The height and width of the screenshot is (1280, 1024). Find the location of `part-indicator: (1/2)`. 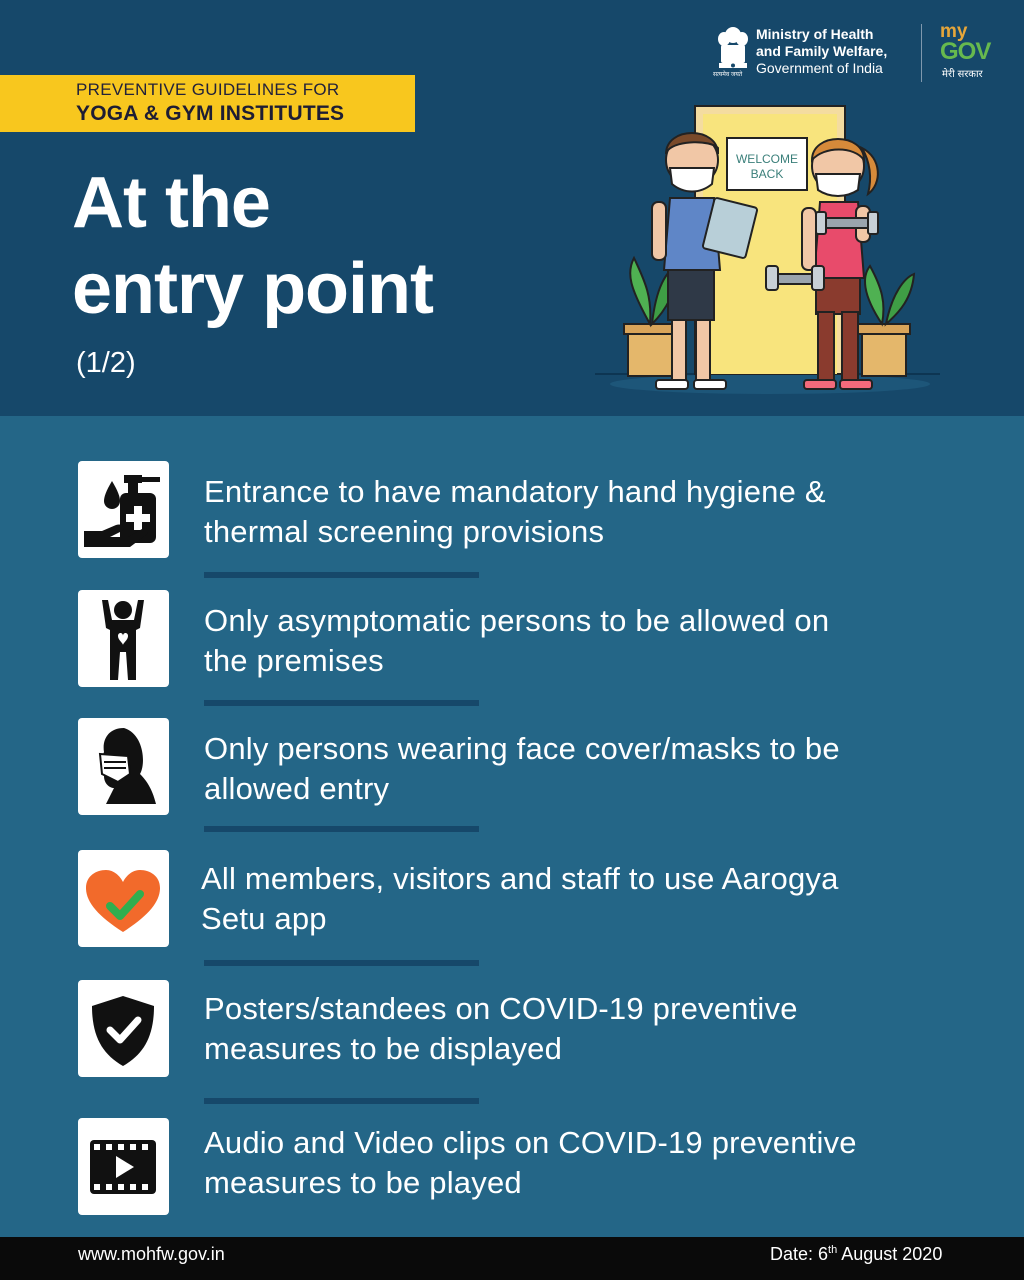

part-indicator: (1/2) is located at coordinates (106, 363).